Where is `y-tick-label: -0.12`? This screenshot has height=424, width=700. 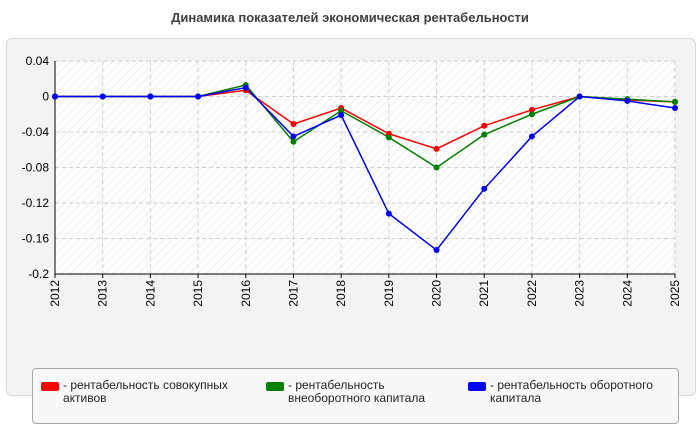
y-tick-label: -0.12 is located at coordinates (36, 203).